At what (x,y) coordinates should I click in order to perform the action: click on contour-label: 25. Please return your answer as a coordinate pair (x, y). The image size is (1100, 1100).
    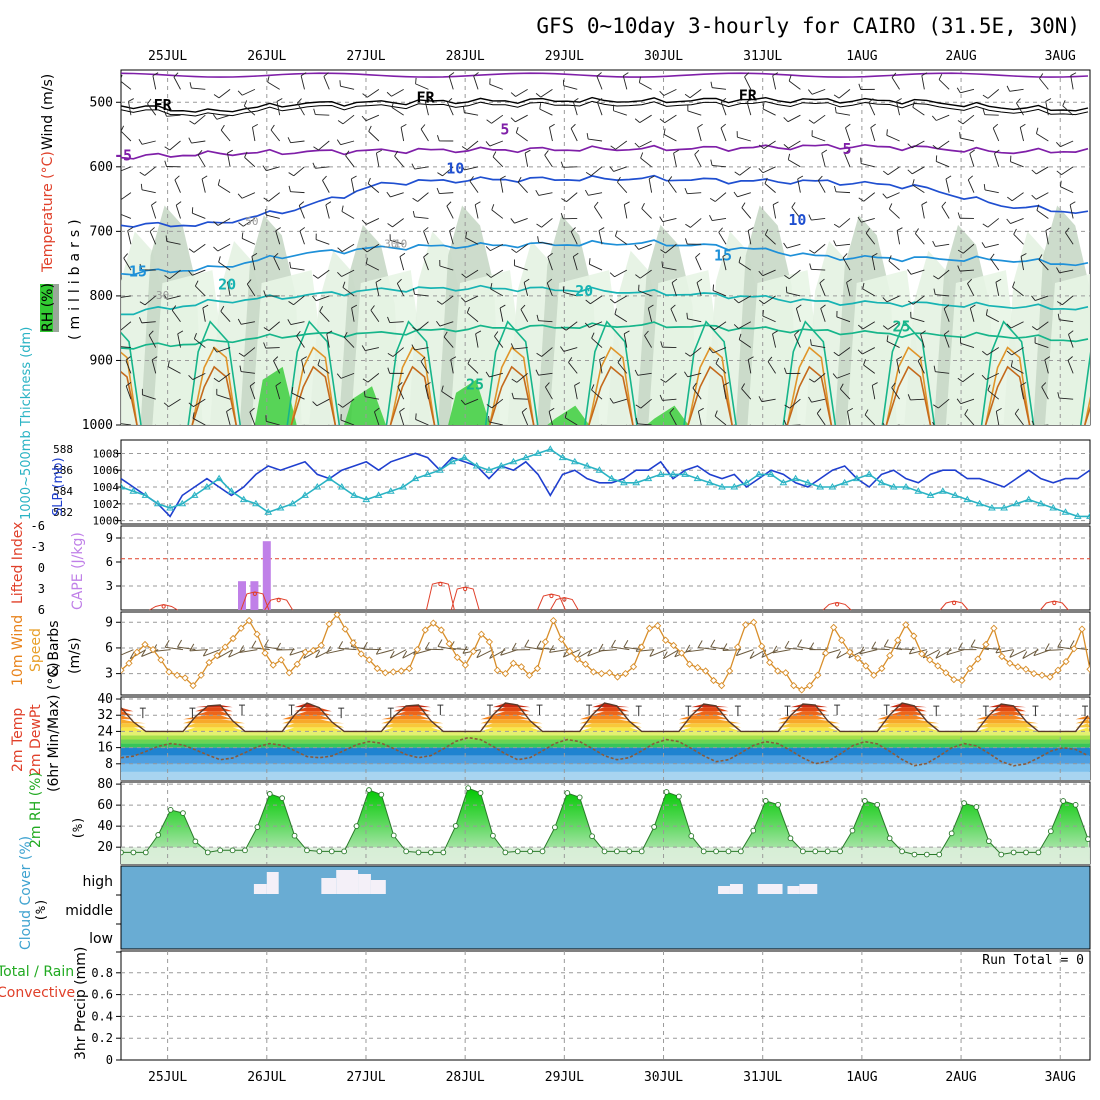
    Looking at the image, I should click on (902, 326).